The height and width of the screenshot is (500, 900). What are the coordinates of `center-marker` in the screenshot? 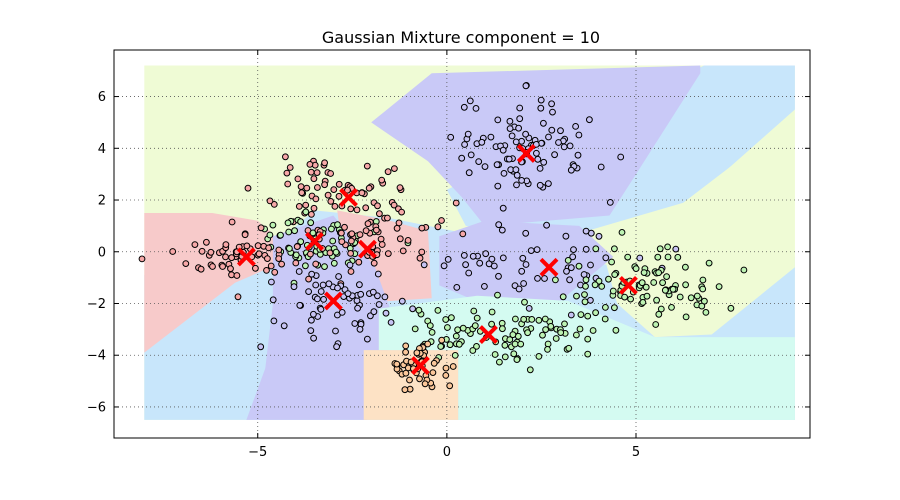 It's located at (628, 285).